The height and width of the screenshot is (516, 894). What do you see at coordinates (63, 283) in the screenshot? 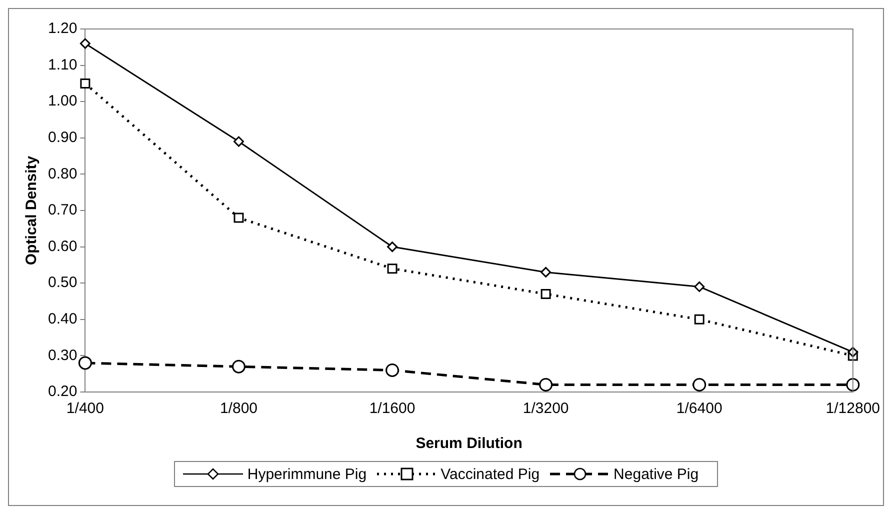
I see `y-tick-label: 0.50` at bounding box center [63, 283].